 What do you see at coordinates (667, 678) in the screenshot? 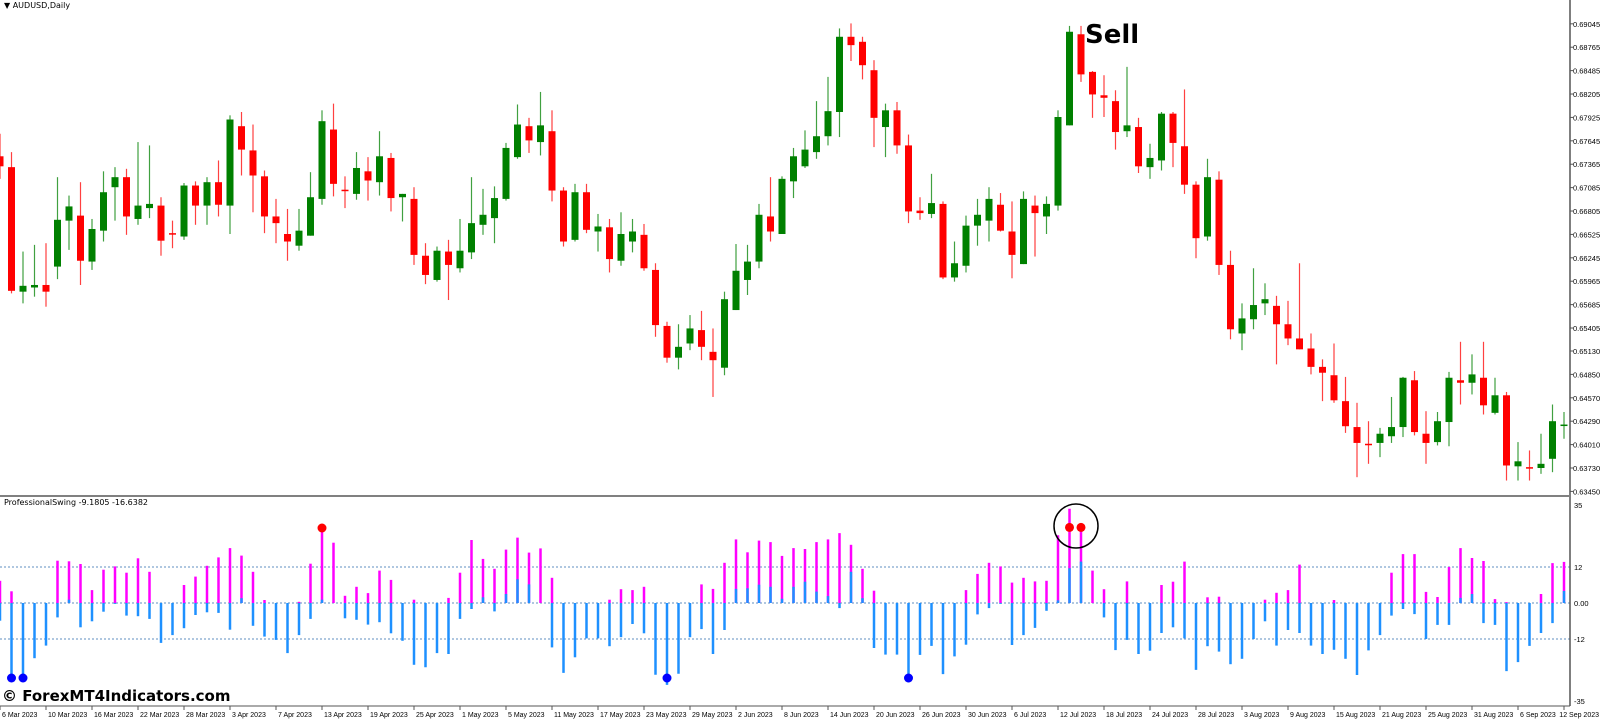
I see `buy-signal-dot` at bounding box center [667, 678].